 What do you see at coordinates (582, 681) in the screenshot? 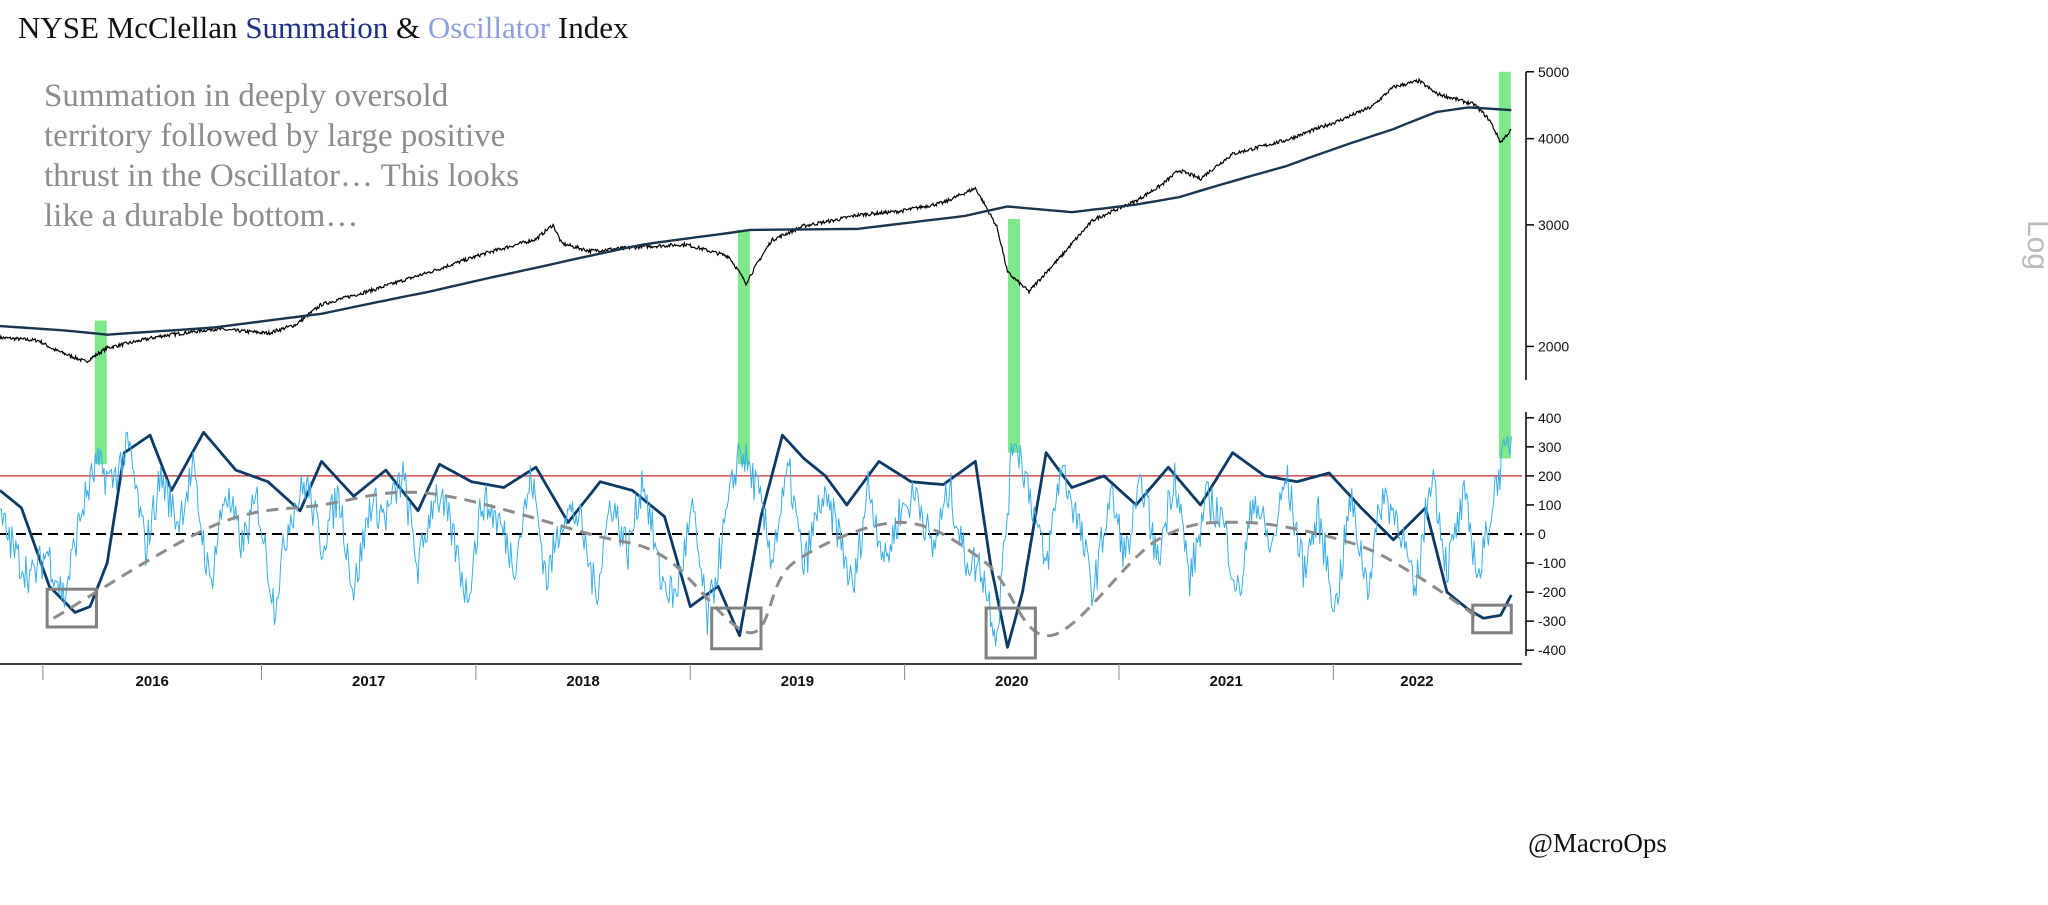
I see `year-tick-label-2018: 2018` at bounding box center [582, 681].